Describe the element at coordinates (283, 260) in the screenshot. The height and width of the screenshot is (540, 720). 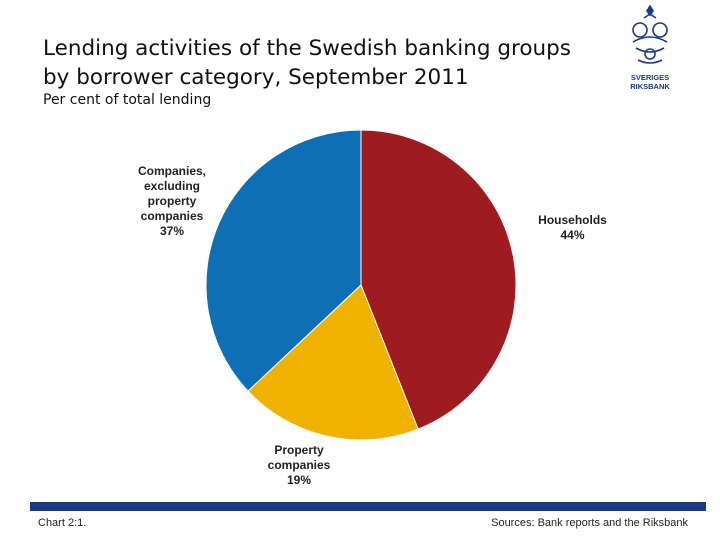
I see `pie-slice-companies` at that location.